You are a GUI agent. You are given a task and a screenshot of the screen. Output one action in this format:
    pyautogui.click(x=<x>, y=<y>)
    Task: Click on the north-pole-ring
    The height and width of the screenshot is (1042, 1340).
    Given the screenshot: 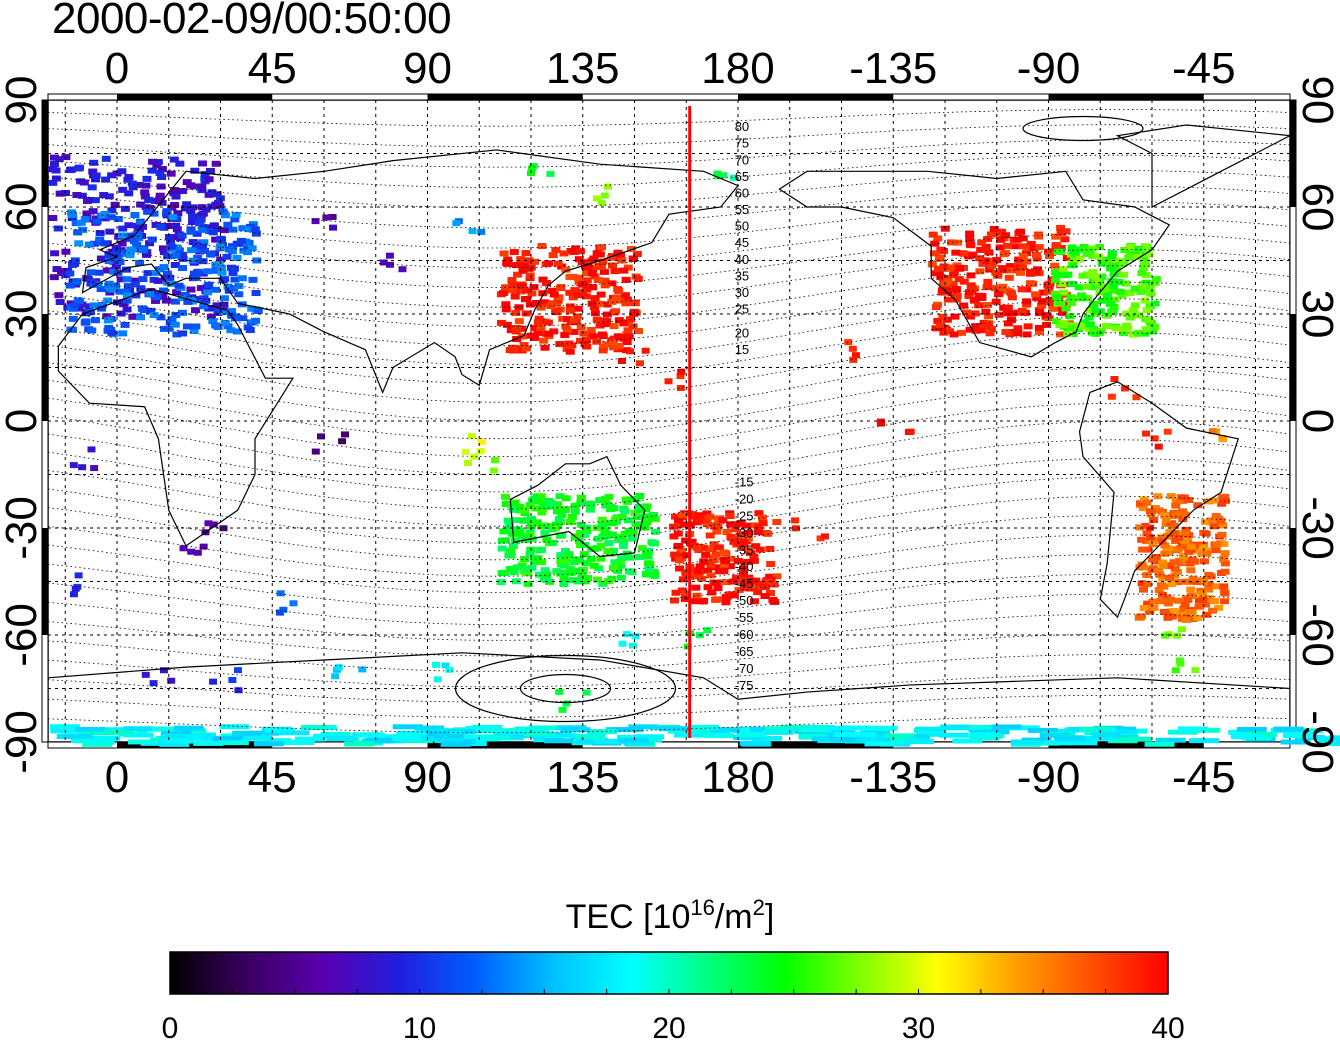 What is the action you would take?
    pyautogui.click(x=1083, y=128)
    